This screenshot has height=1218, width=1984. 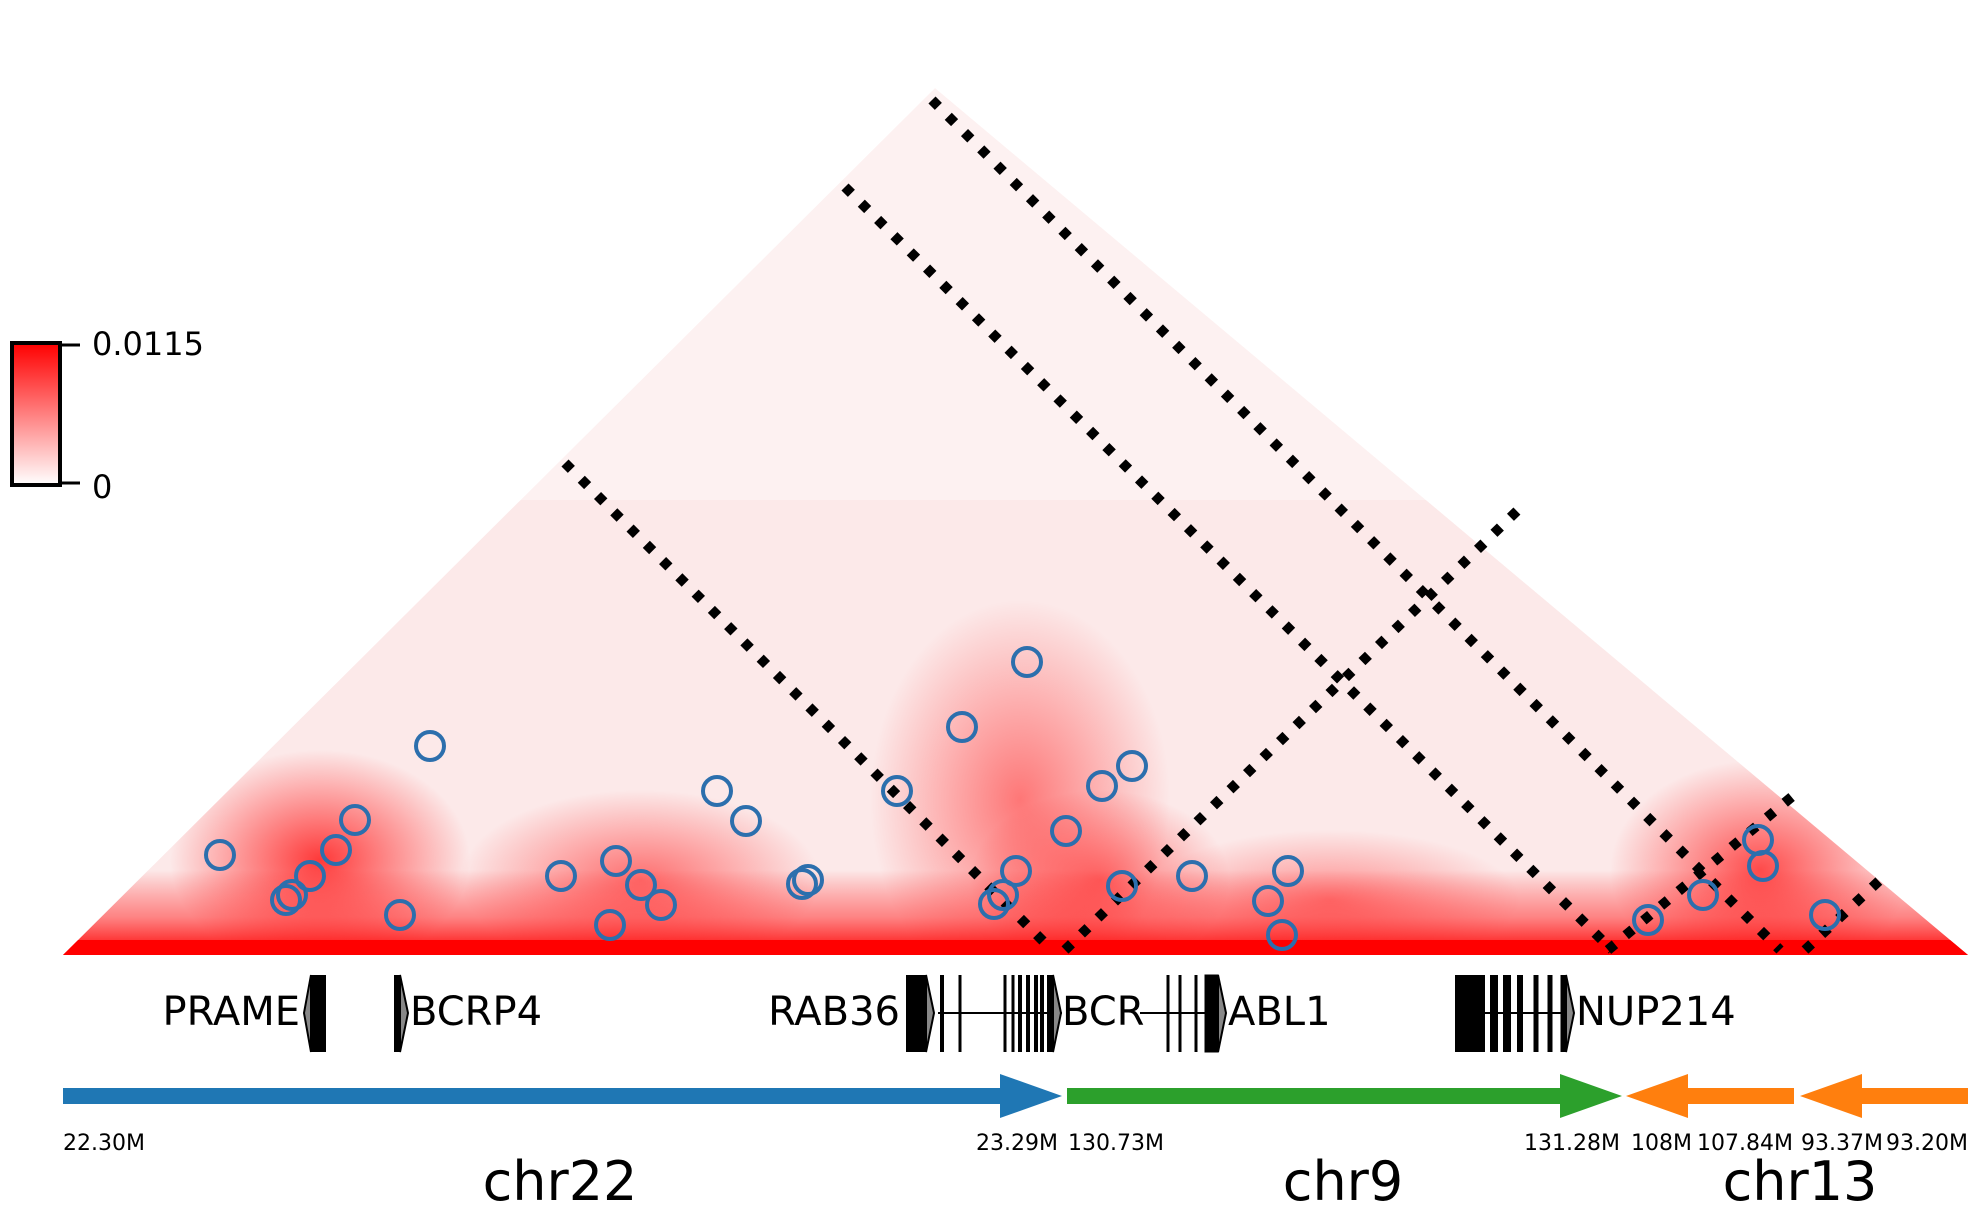 I want to click on segment-chr9-bar, so click(x=1317, y=1096).